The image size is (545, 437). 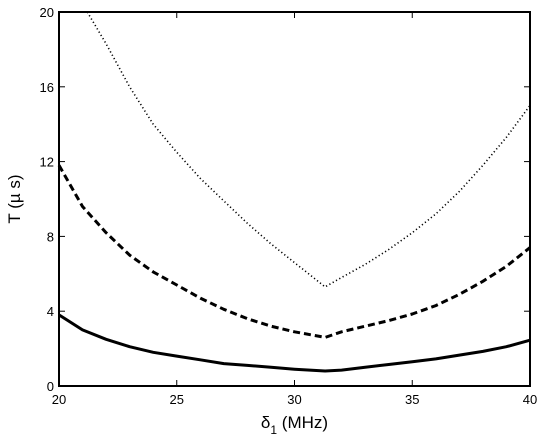 I want to click on x-axis-label-unit: (MHz), so click(x=302, y=422).